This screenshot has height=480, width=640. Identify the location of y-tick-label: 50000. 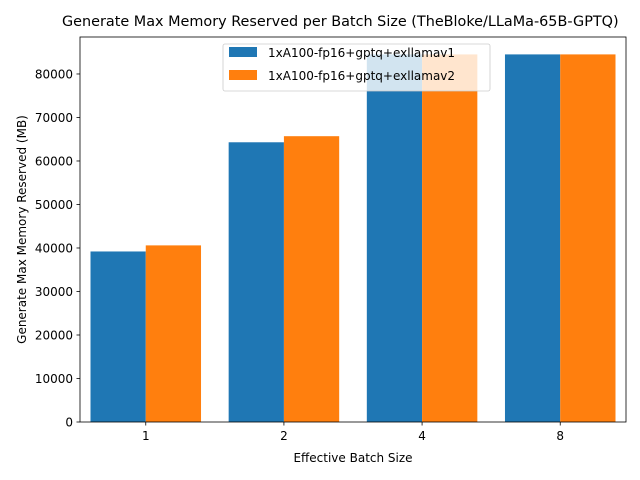
(54, 205).